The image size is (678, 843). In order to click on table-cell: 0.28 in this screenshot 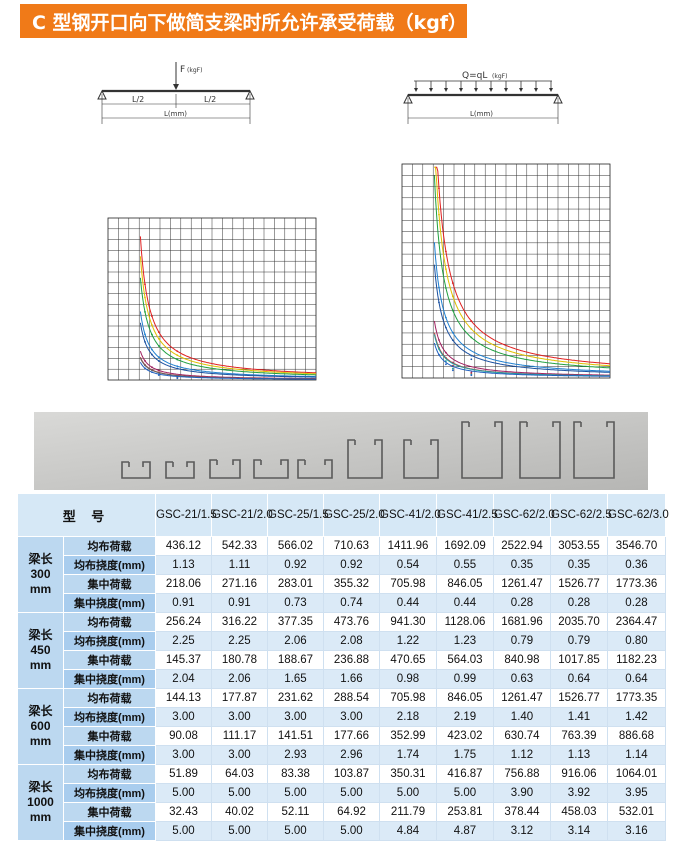, I will do `click(522, 603)`.